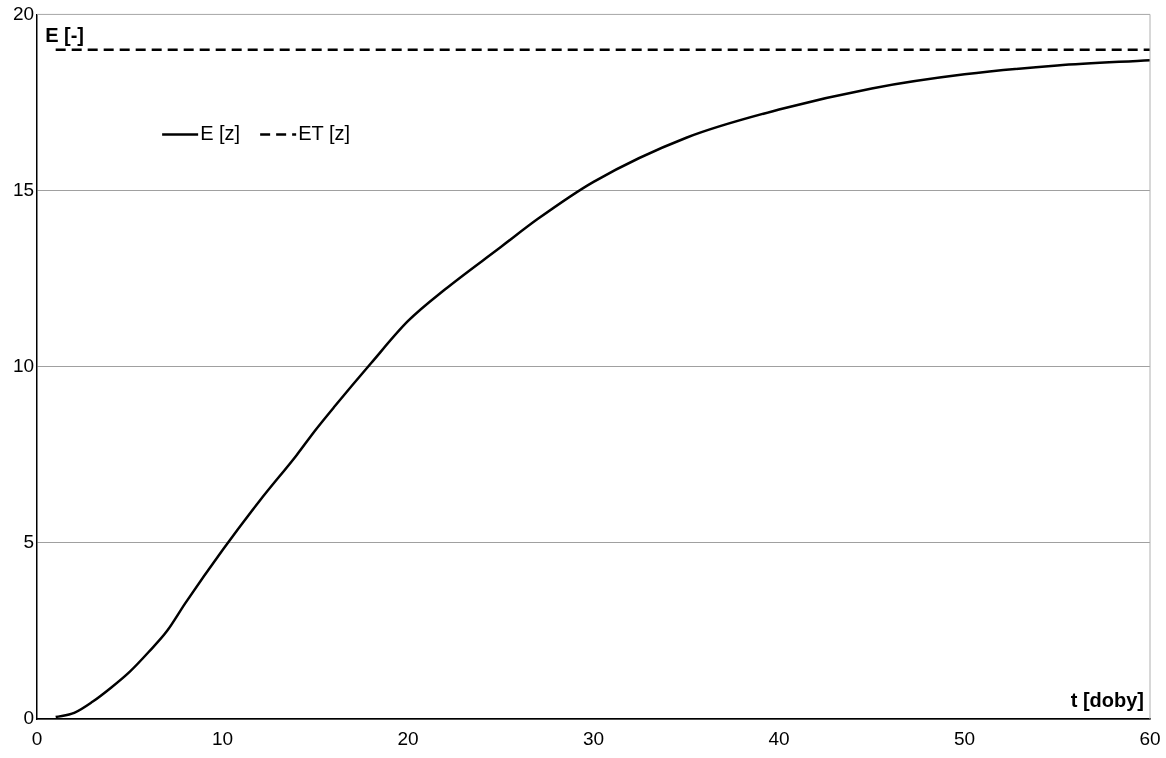 This screenshot has width=1166, height=758. Describe the element at coordinates (29, 718) in the screenshot. I see `y-tick-label: 0` at that location.